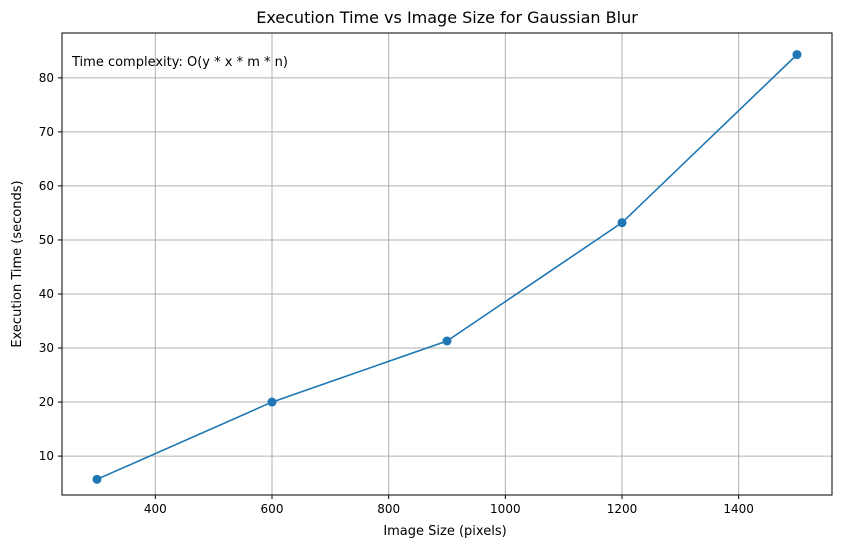  What do you see at coordinates (505, 509) in the screenshot?
I see `x-tick-label: 1000` at bounding box center [505, 509].